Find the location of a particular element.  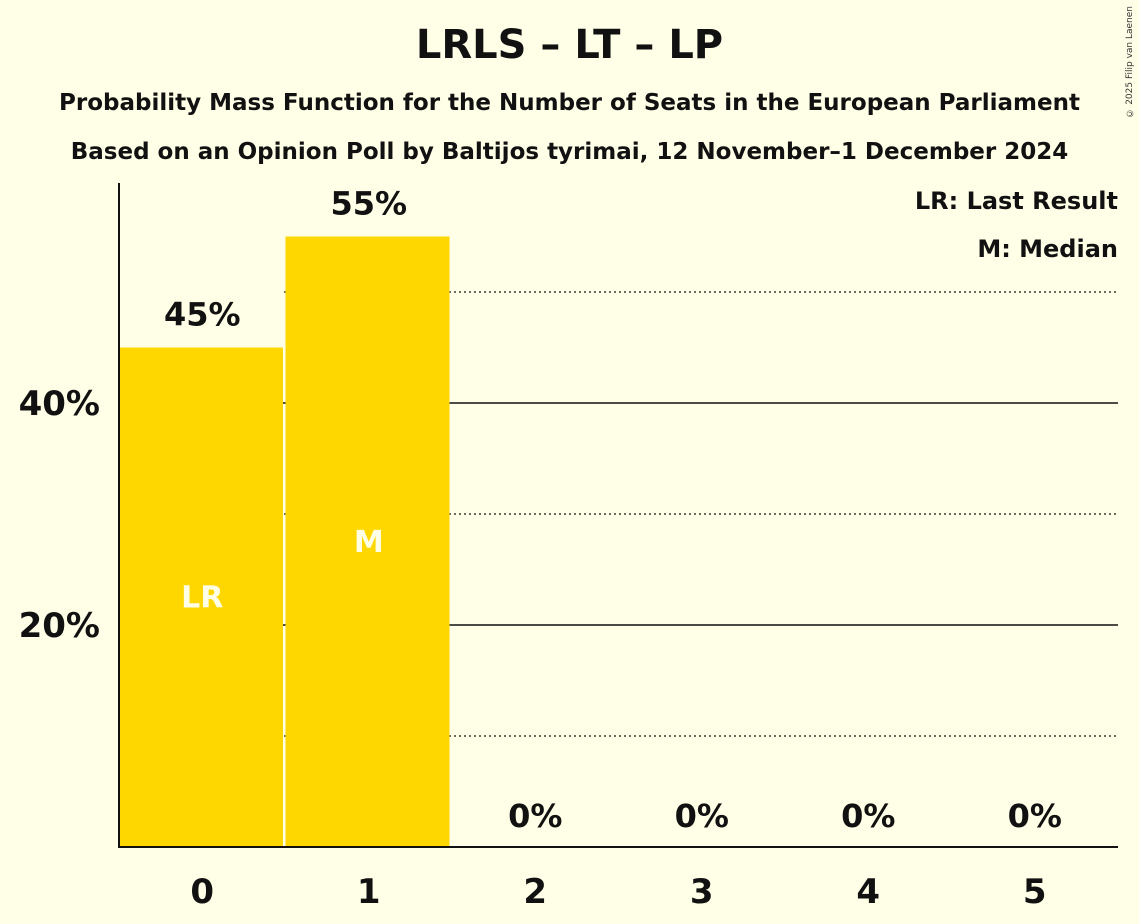

legend-backdrop is located at coordinates (1022, 224).